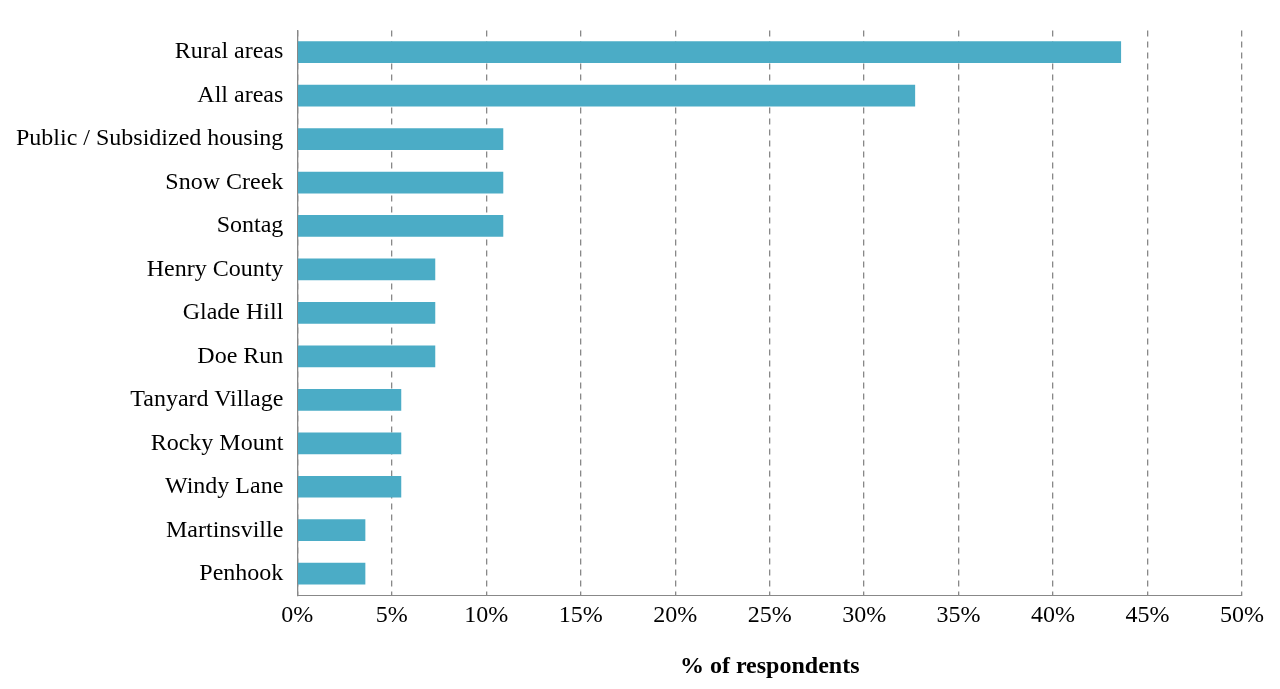 This screenshot has width=1280, height=689. Describe the element at coordinates (958, 614) in the screenshot. I see `x-tick-label: 35%` at that location.